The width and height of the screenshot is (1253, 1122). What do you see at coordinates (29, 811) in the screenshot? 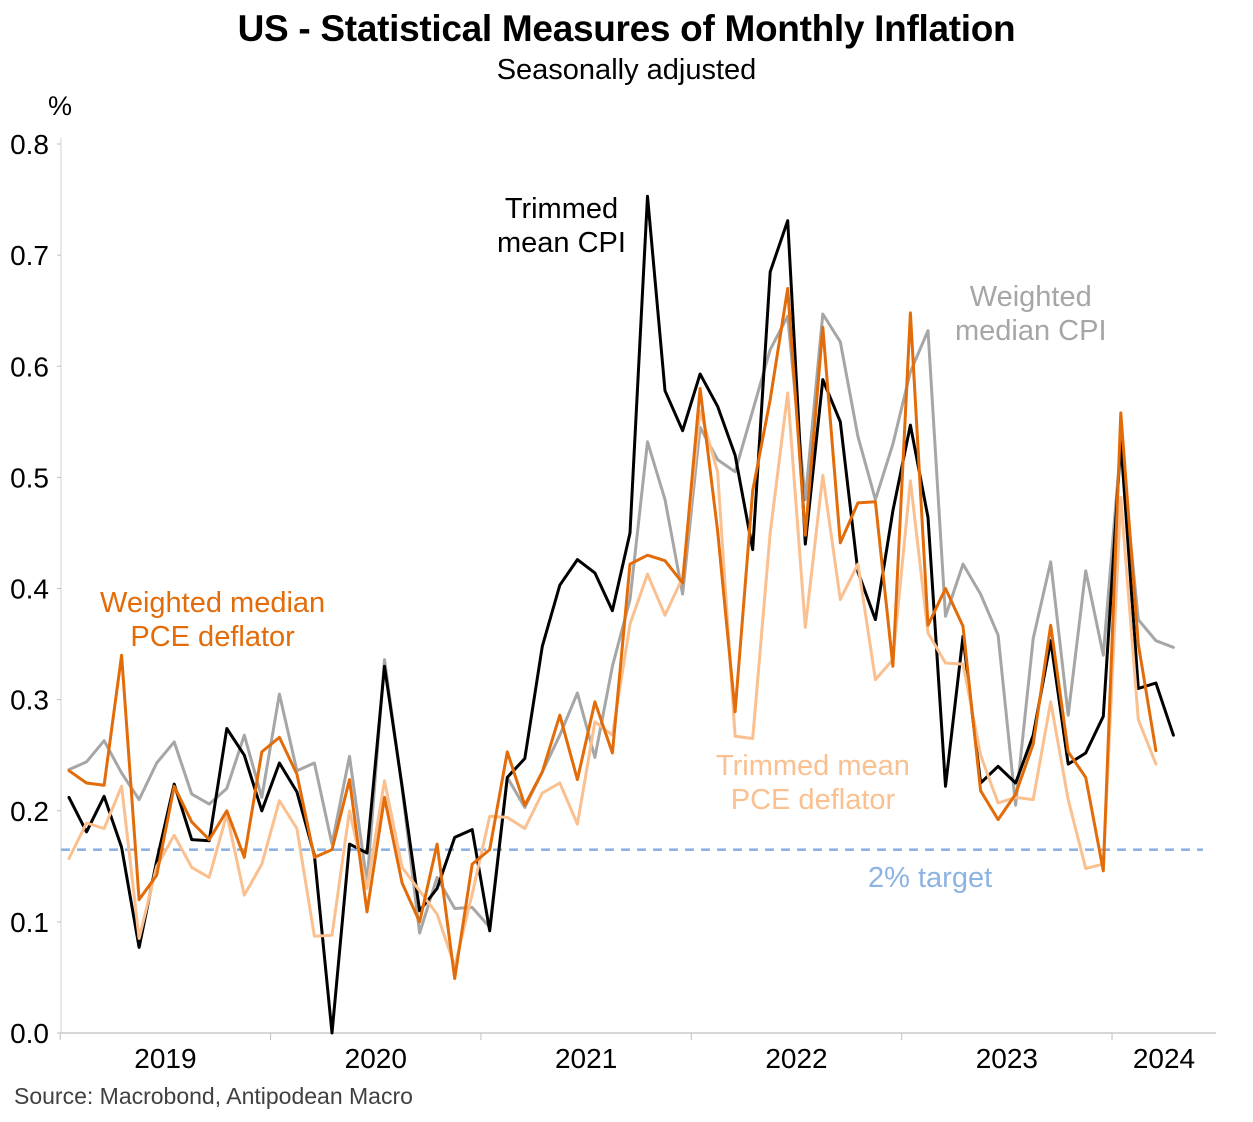
I see `y-tick-label: 0.2` at bounding box center [29, 811].